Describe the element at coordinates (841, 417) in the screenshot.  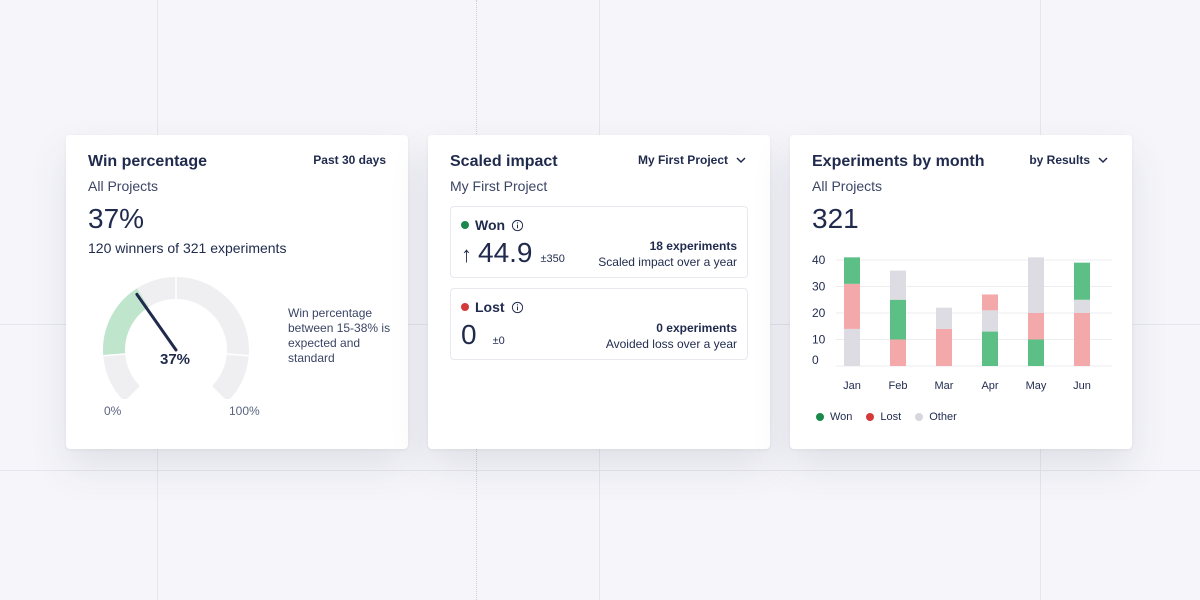
I see `legend-label: Won` at that location.